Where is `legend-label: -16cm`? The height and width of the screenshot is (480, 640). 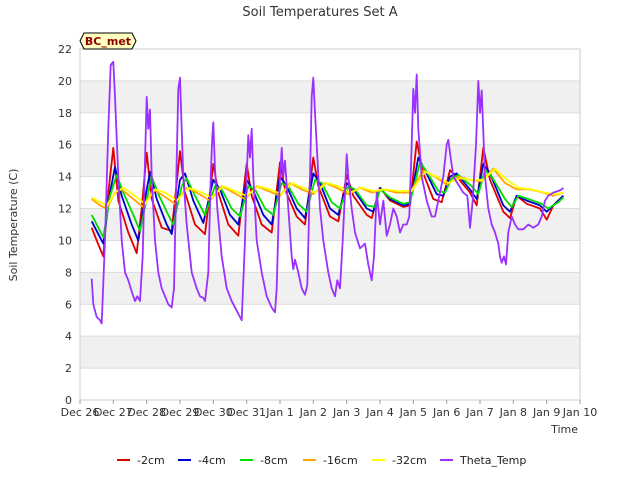
legend-label: -16cm is located at coordinates (340, 460).